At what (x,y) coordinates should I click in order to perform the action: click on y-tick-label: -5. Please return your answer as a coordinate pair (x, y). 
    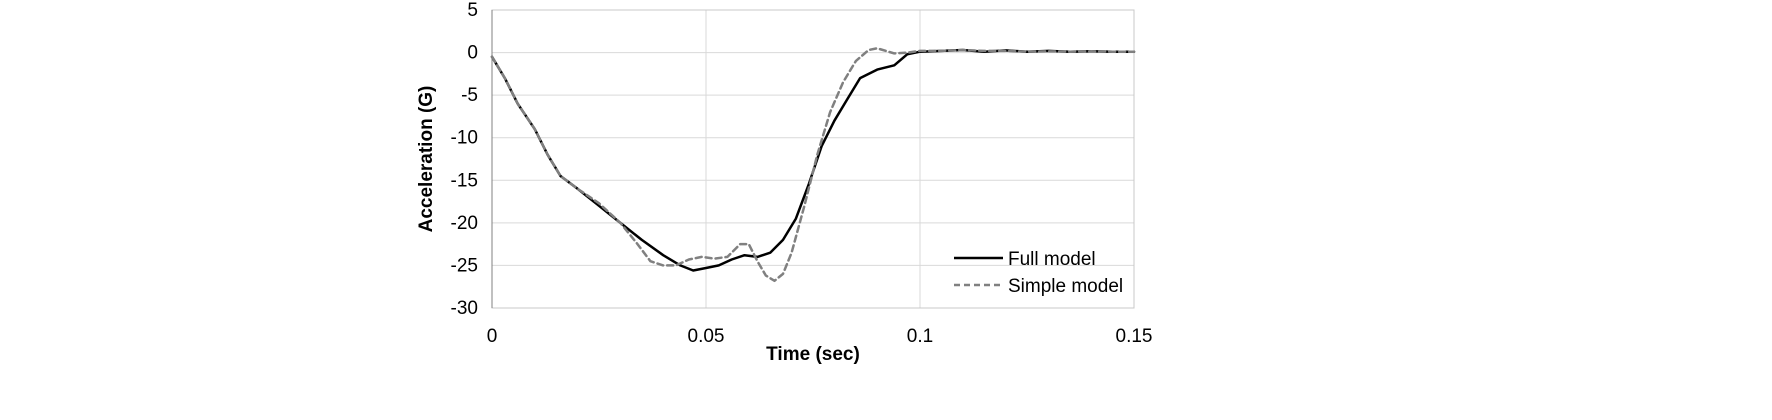
    Looking at the image, I should click on (469, 95).